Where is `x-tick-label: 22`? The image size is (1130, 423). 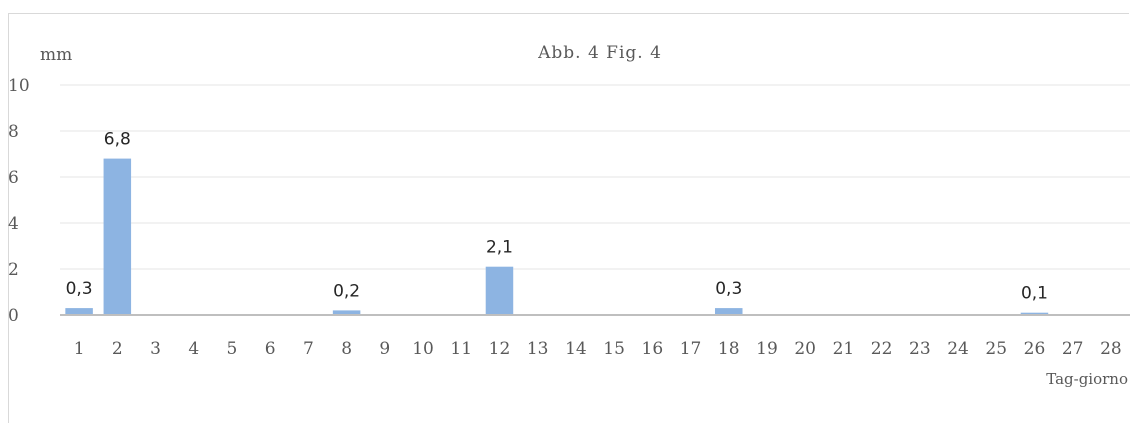 x-tick-label: 22 is located at coordinates (882, 349).